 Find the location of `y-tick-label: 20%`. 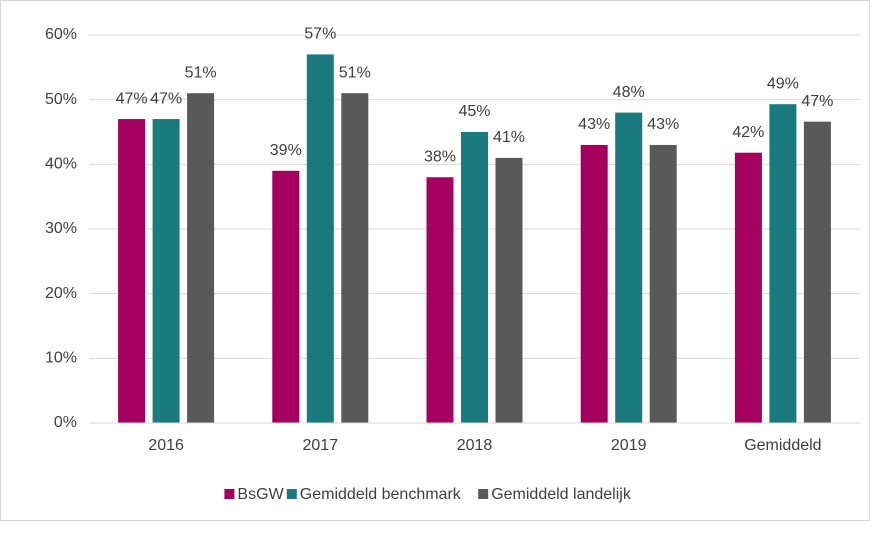

y-tick-label: 20% is located at coordinates (61, 293).